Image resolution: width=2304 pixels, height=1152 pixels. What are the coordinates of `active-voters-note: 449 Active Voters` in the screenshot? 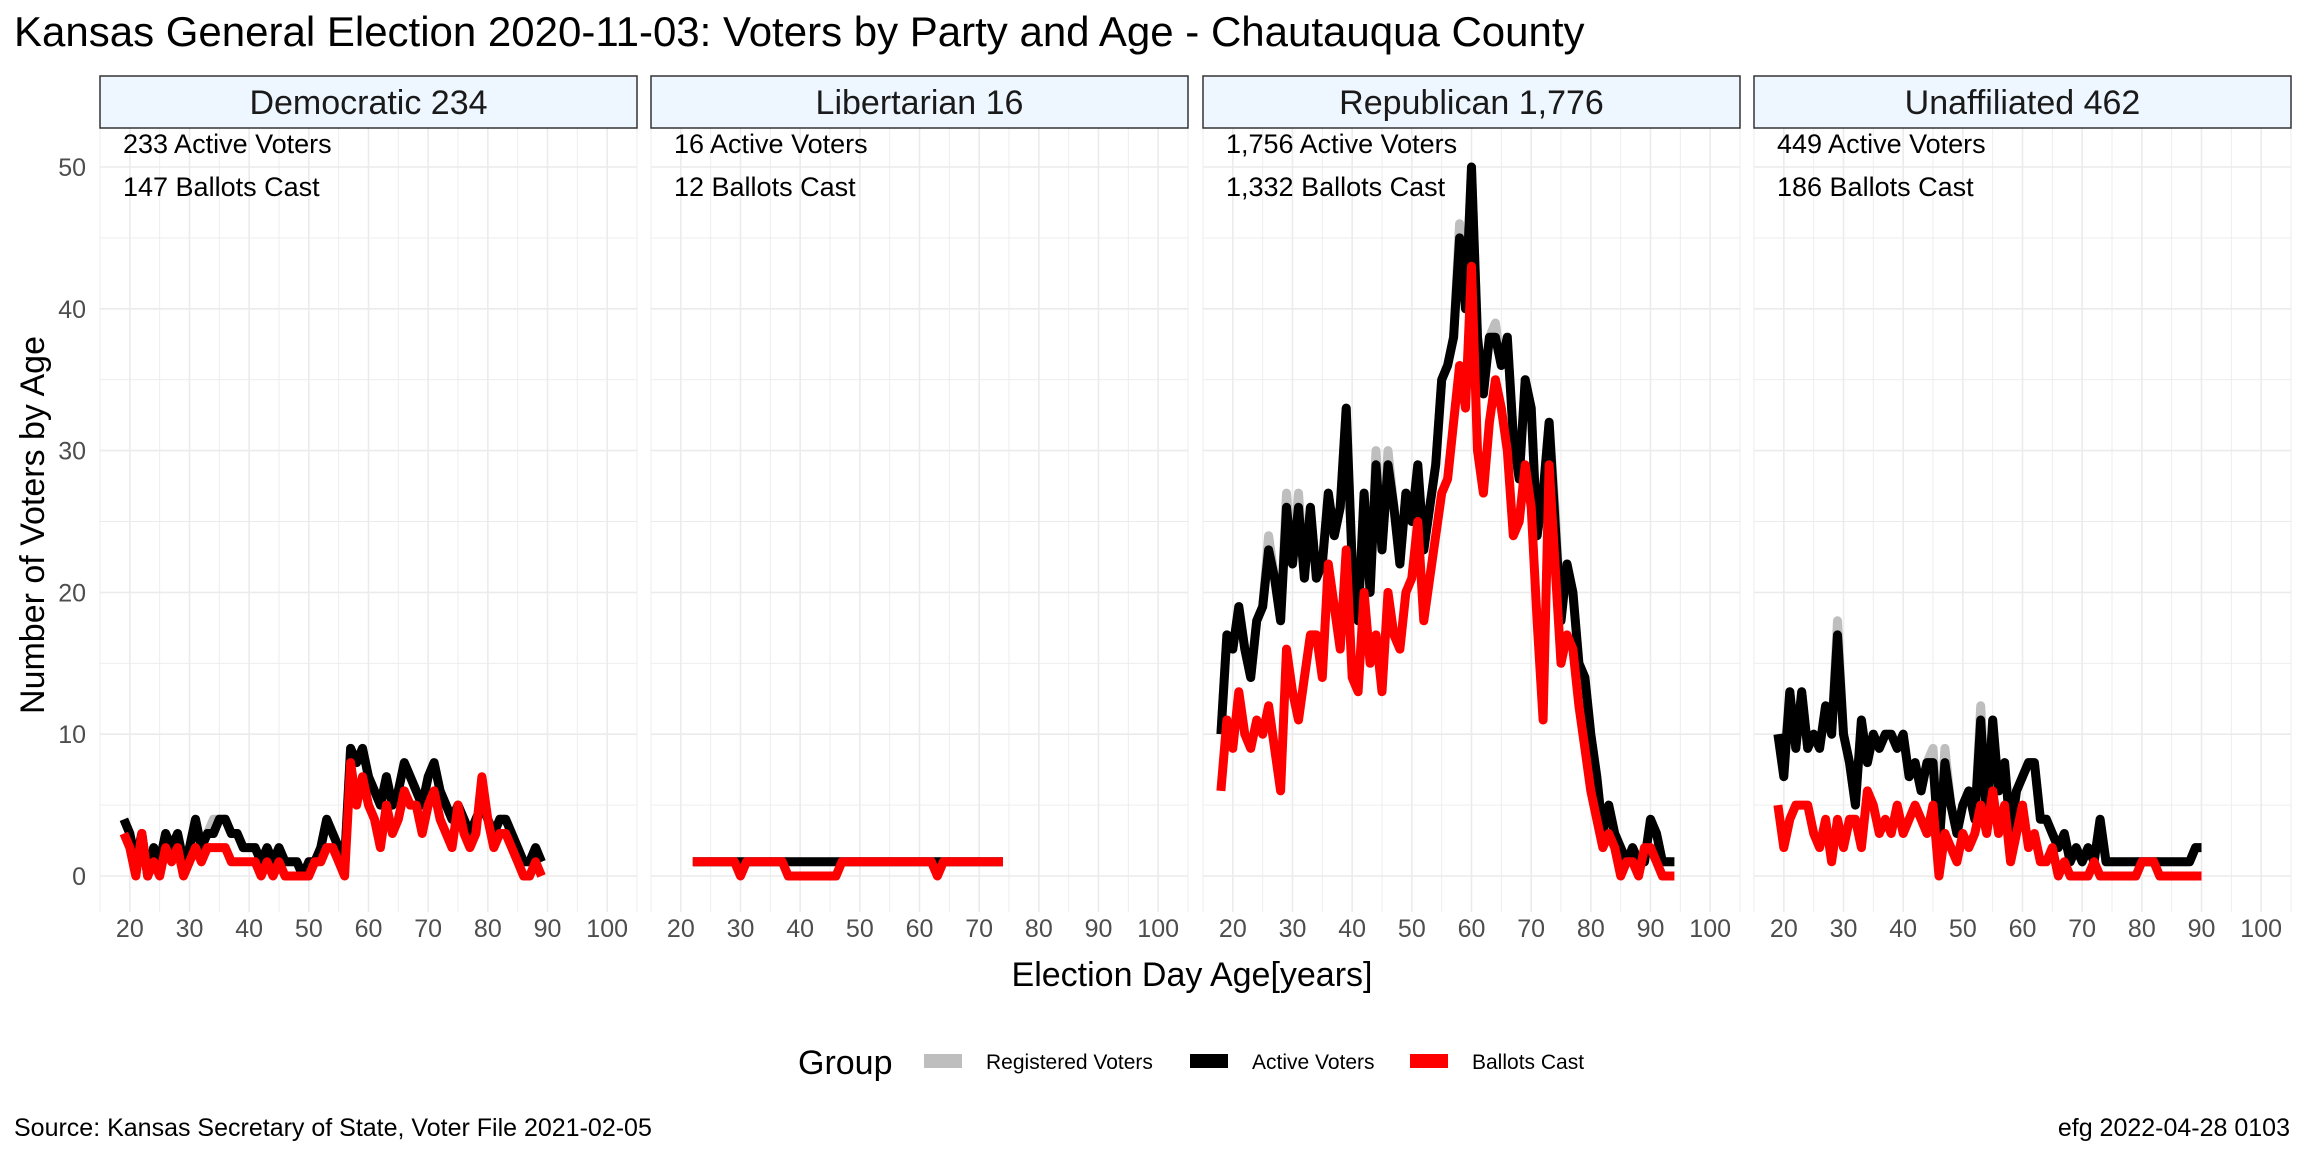 It's located at (1881, 144).